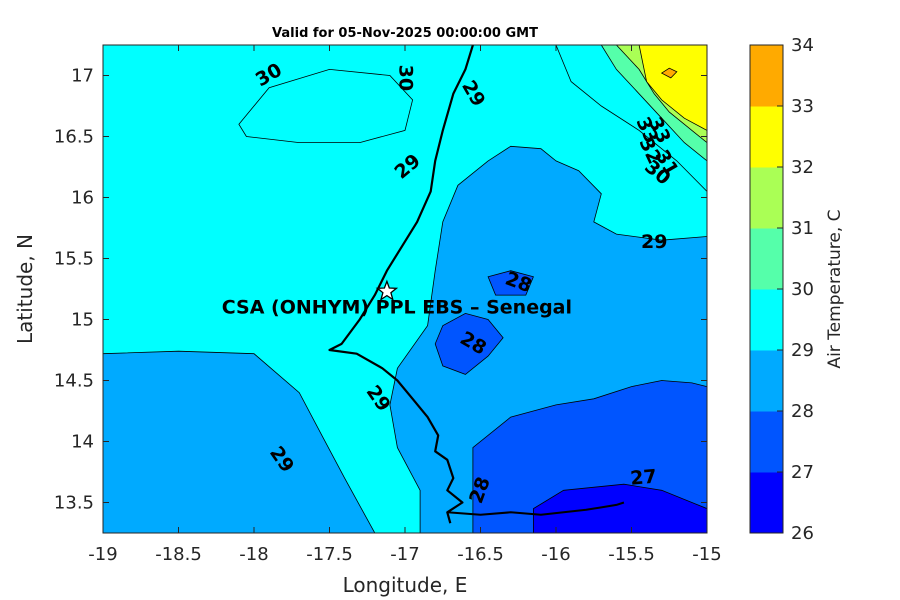 This screenshot has width=900, height=600. Describe the element at coordinates (802, 472) in the screenshot. I see `colorbar-tick-label: 27` at that location.